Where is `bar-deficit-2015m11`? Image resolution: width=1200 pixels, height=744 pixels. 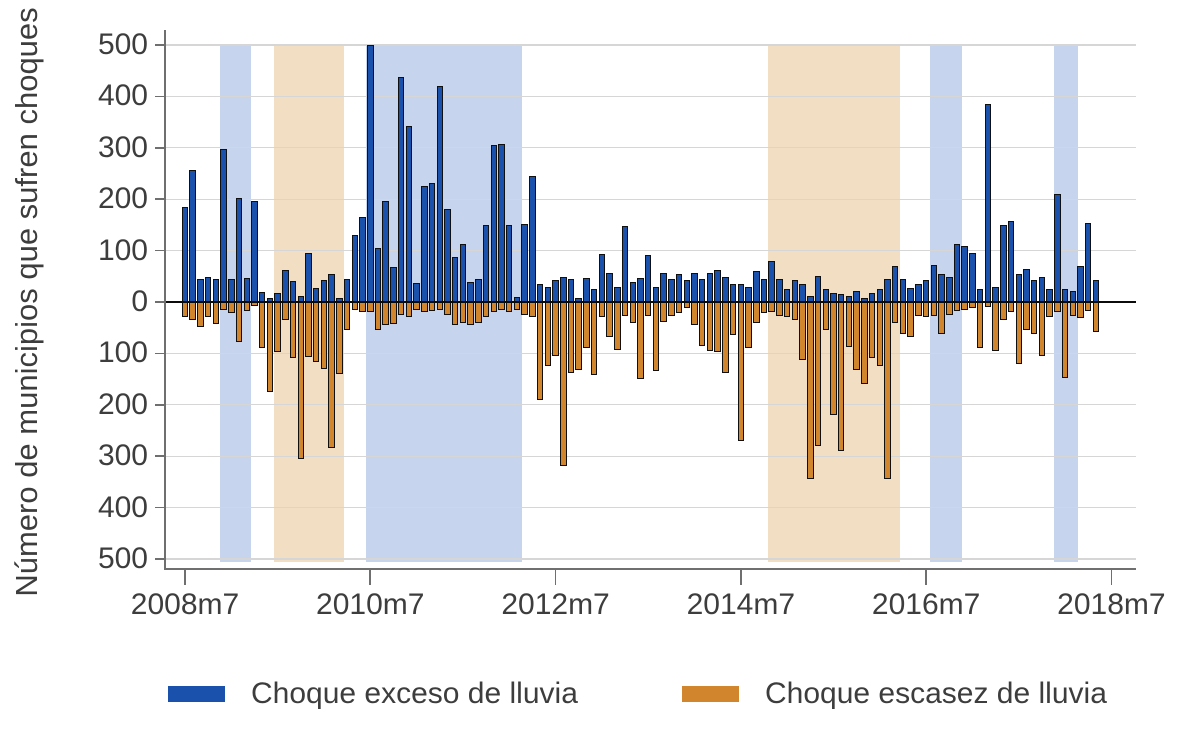
bar-deficit-2015m11 is located at coordinates (864, 343).